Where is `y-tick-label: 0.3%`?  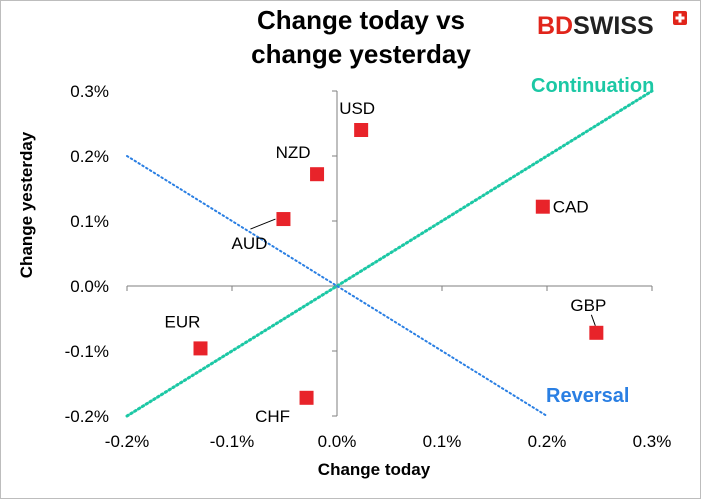
y-tick-label: 0.3% is located at coordinates (89, 91).